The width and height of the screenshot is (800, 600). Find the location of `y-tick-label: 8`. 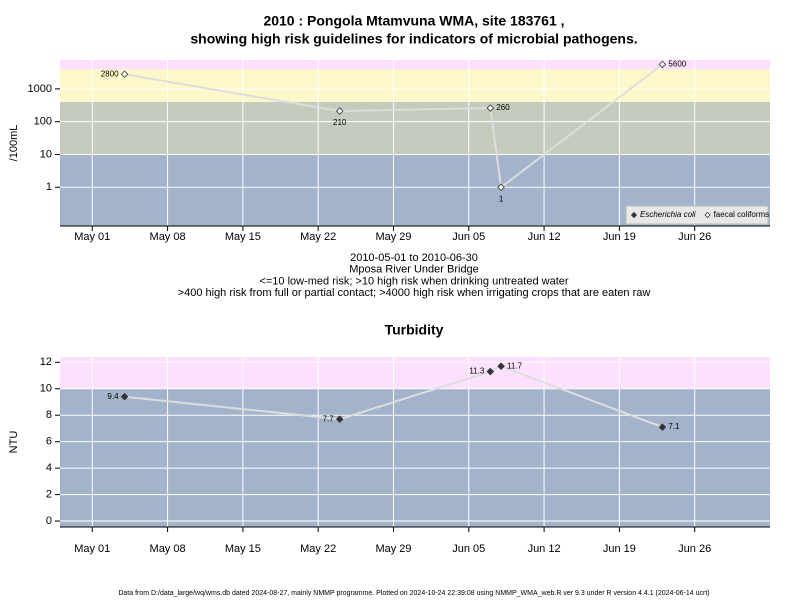

y-tick-label: 8 is located at coordinates (49, 415).